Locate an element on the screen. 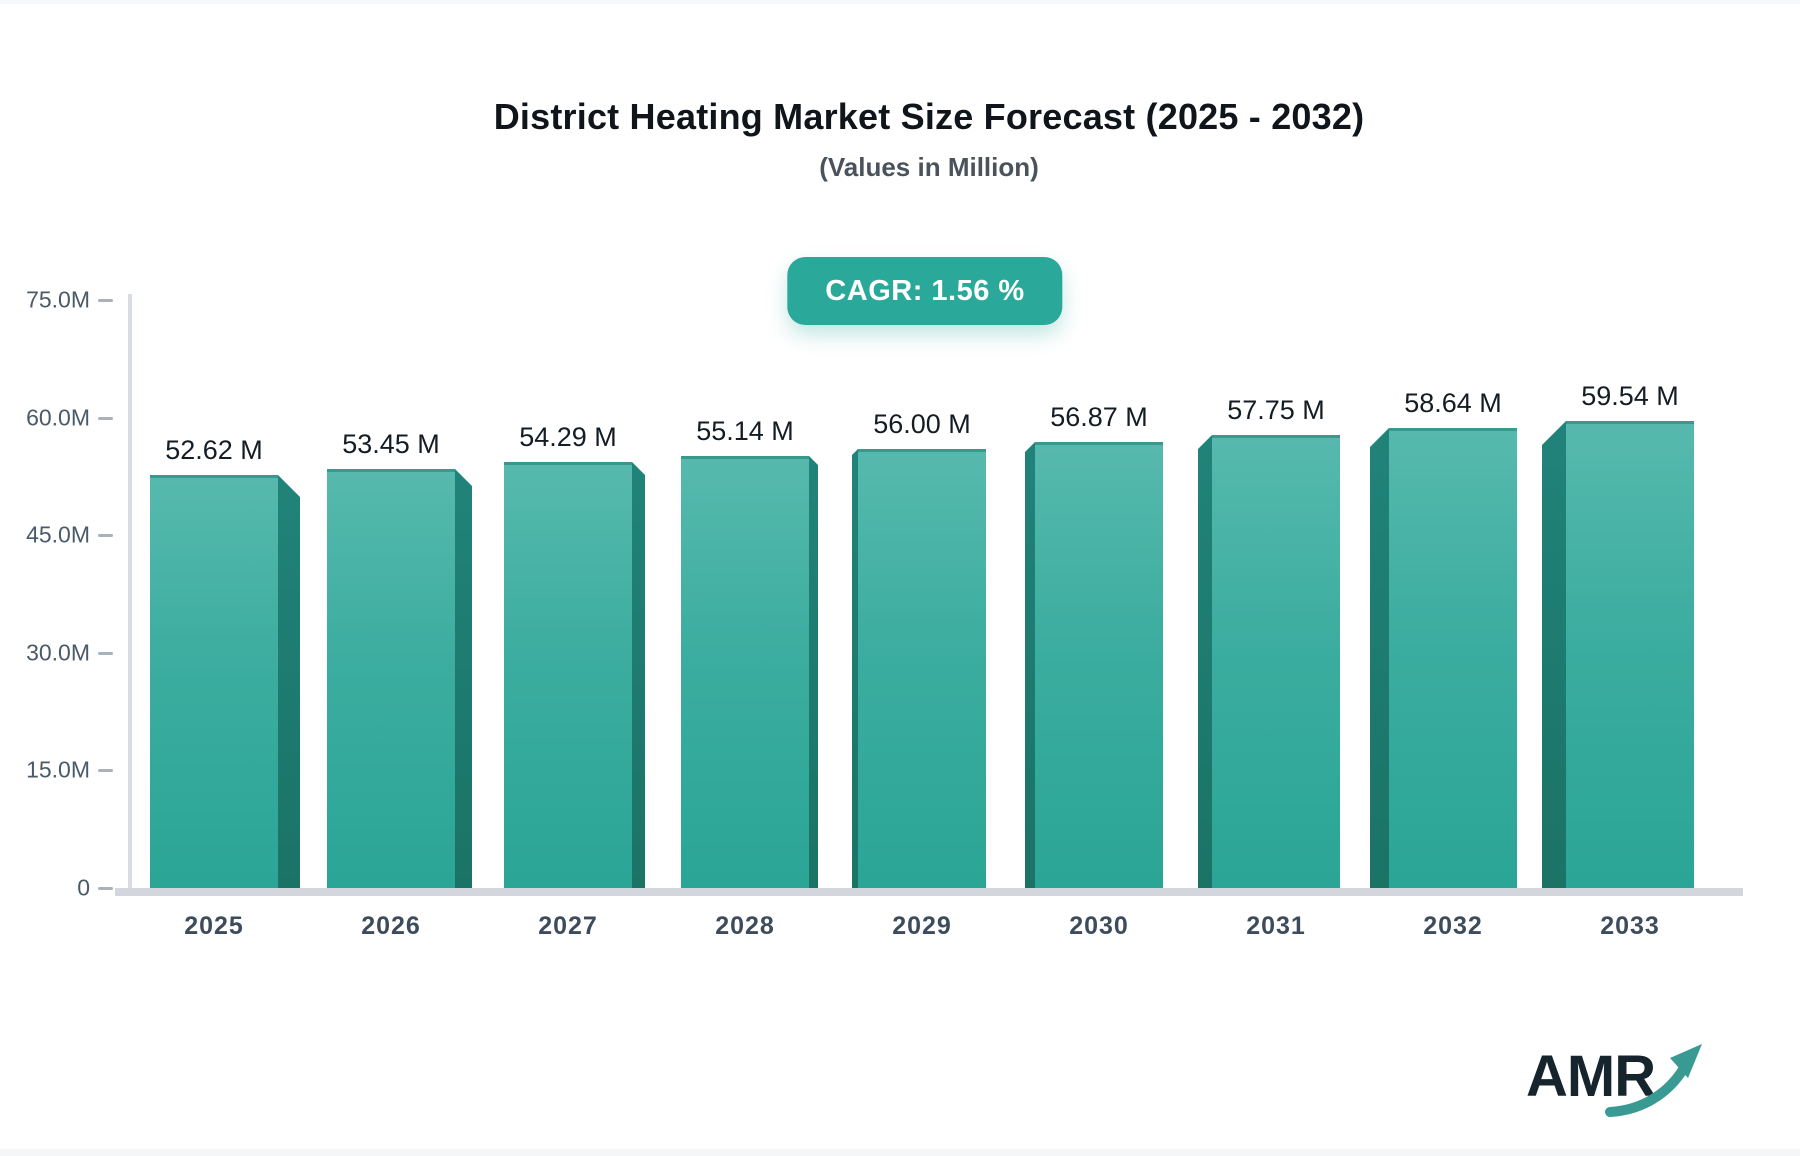  amr-logo-text: AMR is located at coordinates (1590, 1076).